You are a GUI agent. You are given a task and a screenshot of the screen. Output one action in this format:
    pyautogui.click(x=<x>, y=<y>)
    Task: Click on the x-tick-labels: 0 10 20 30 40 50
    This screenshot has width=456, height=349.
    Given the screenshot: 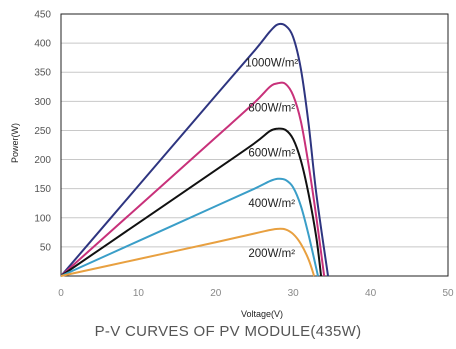 What is the action you would take?
    pyautogui.click(x=256, y=293)
    